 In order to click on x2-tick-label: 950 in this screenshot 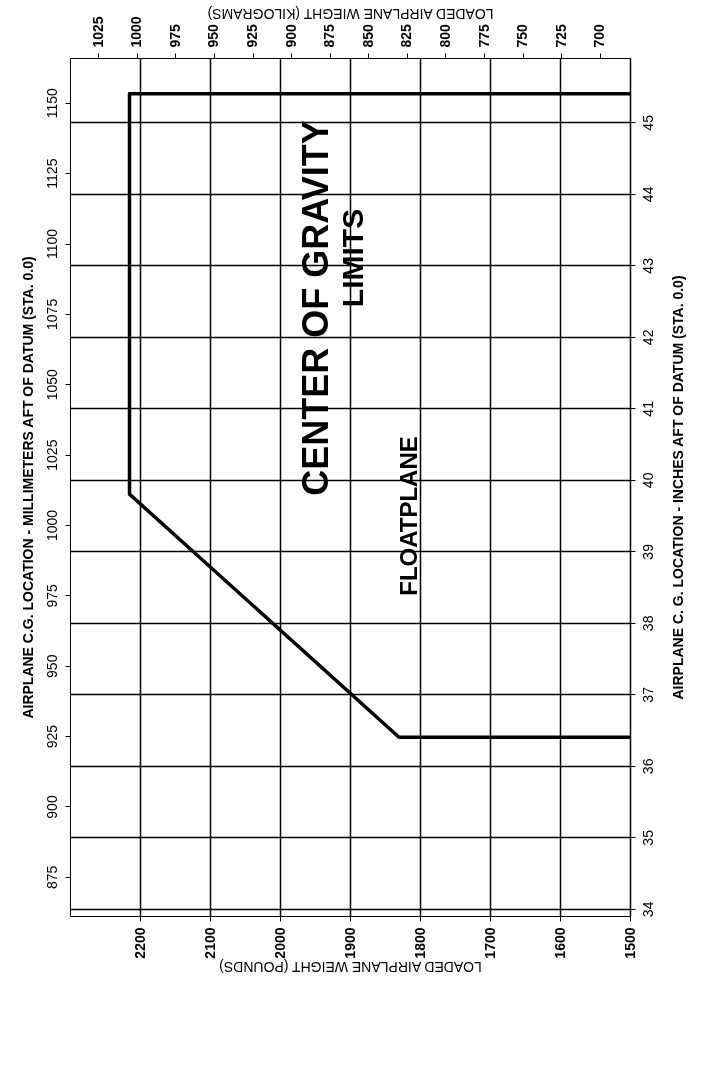, I will do `click(213, 35)`.